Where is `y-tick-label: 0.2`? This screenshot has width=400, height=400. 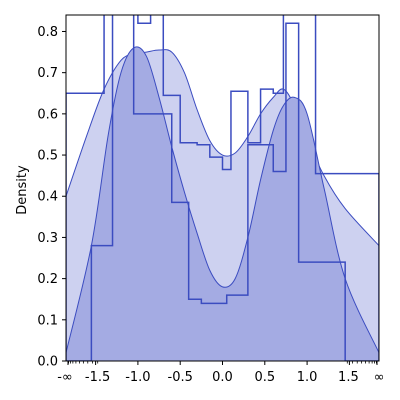 y-tick-label: 0.2 is located at coordinates (47, 279).